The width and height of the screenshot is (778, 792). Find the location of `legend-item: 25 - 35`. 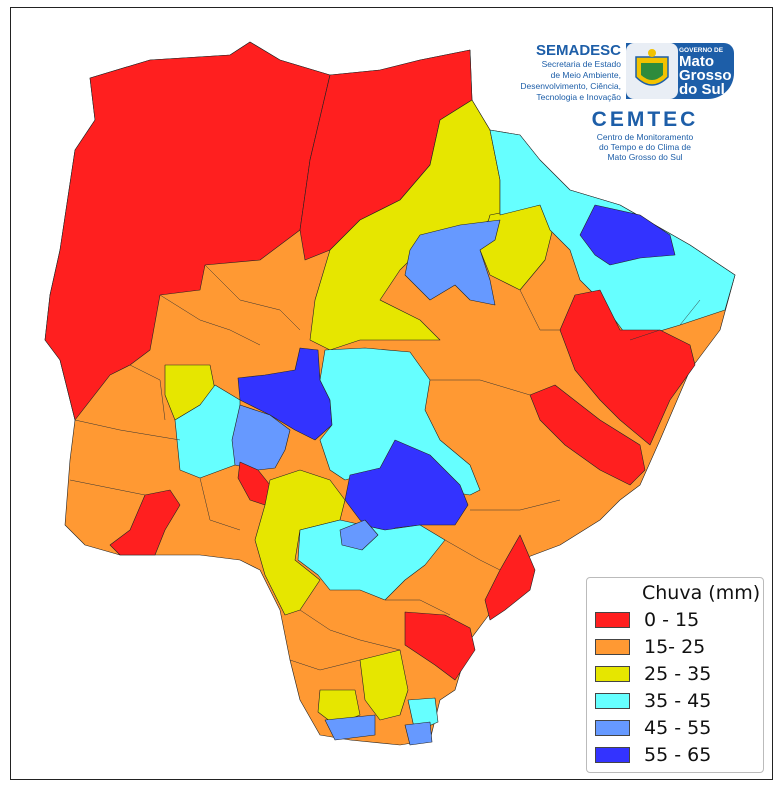

legend-item: 25 - 35 is located at coordinates (653, 674).